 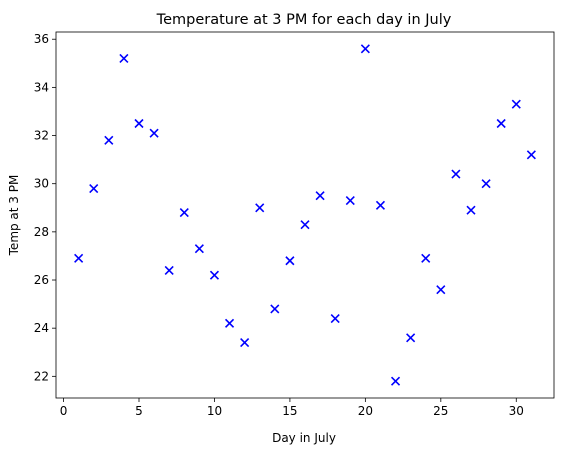 I want to click on x-tick-label: 15, so click(x=289, y=411).